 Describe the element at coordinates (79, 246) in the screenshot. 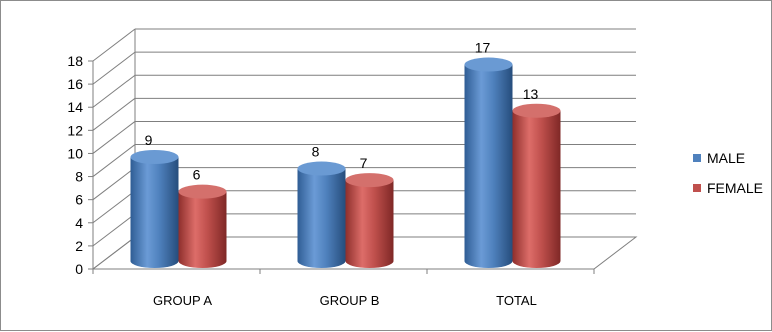

I see `y-tick-label: 2` at that location.